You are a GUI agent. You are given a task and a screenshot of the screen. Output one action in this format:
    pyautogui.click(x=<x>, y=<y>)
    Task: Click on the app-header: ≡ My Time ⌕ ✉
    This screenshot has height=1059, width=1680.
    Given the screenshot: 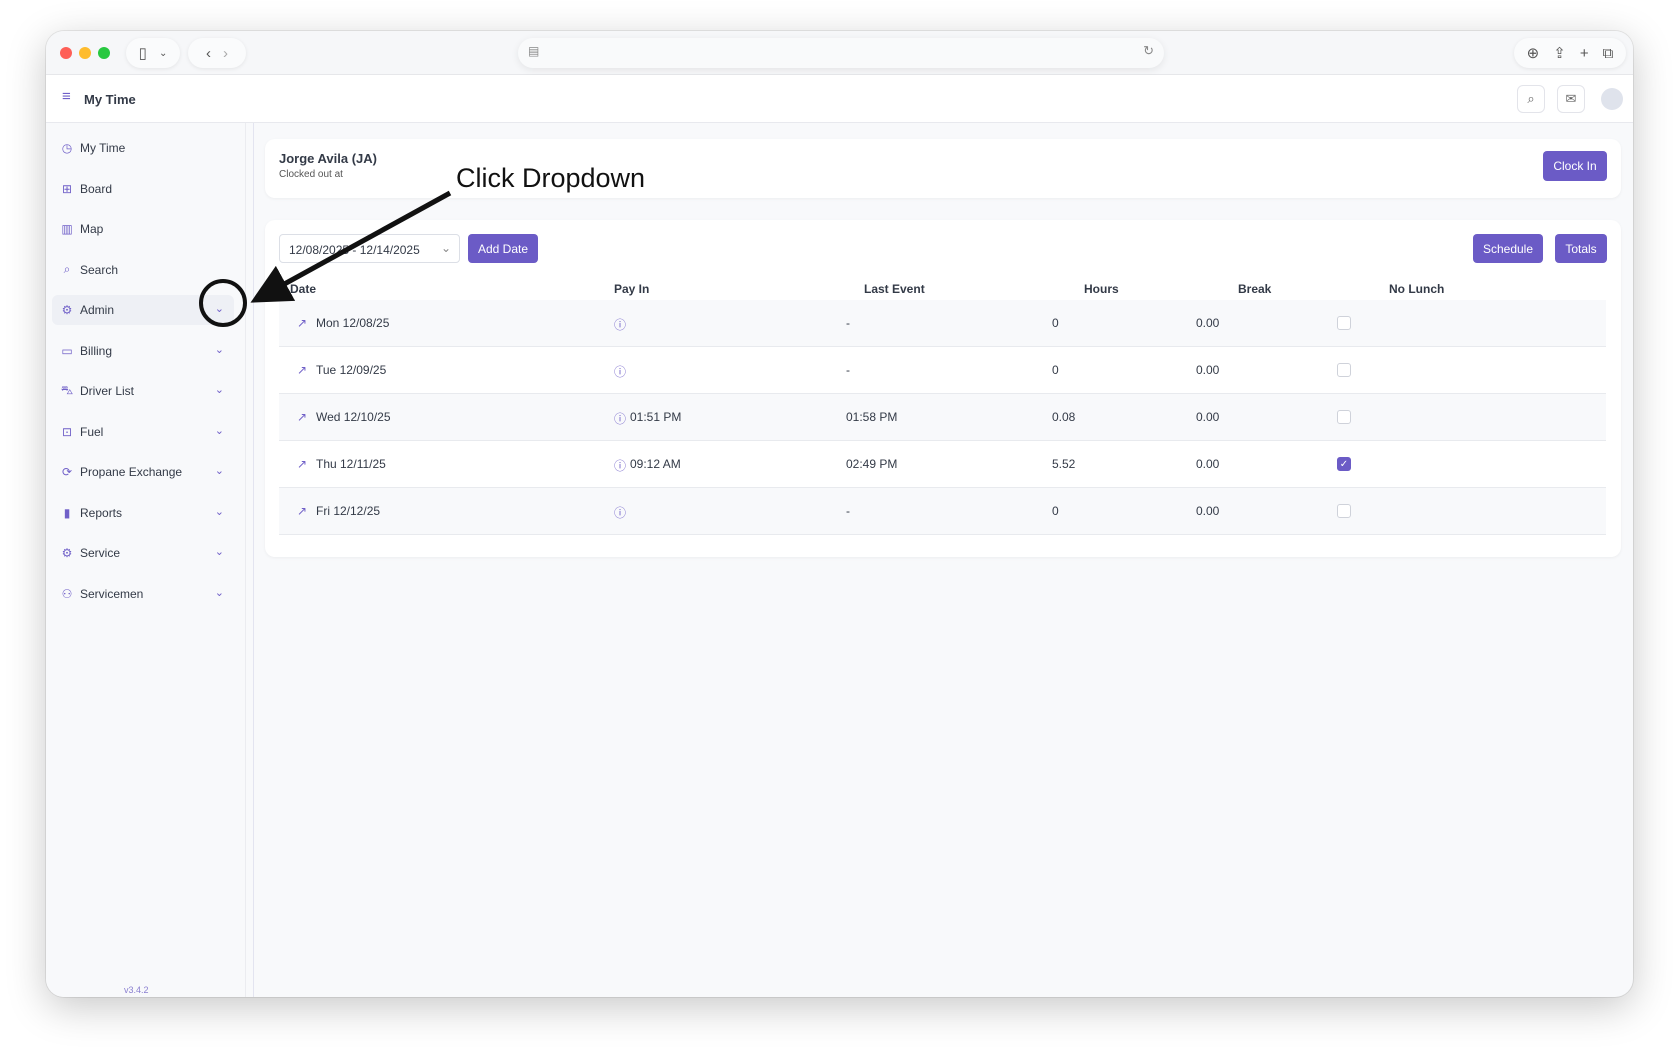 What is the action you would take?
    pyautogui.click(x=839, y=99)
    